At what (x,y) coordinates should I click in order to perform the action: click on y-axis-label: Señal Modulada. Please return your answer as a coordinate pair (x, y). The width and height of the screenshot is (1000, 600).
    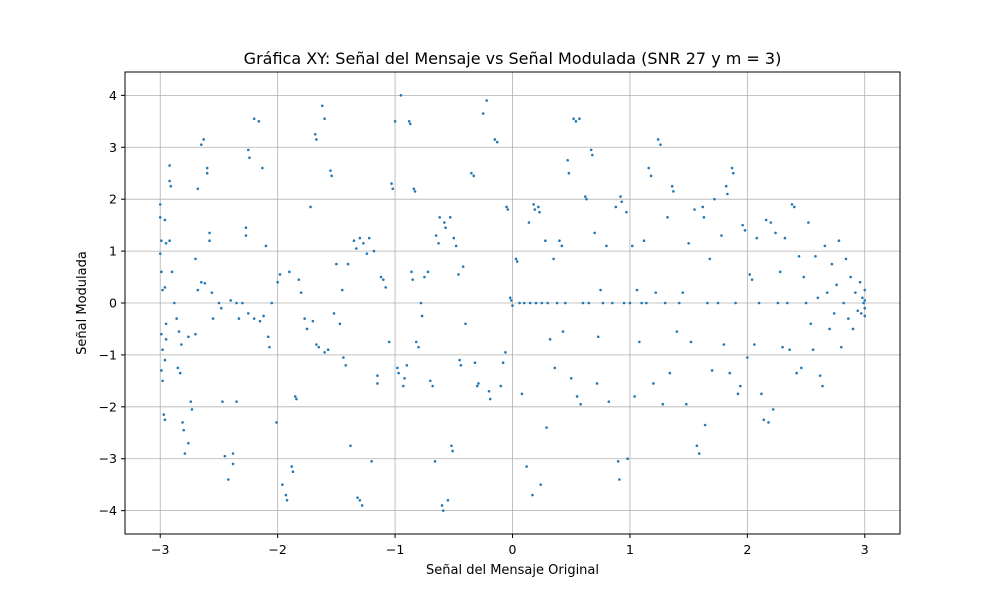
    Looking at the image, I should click on (82, 303).